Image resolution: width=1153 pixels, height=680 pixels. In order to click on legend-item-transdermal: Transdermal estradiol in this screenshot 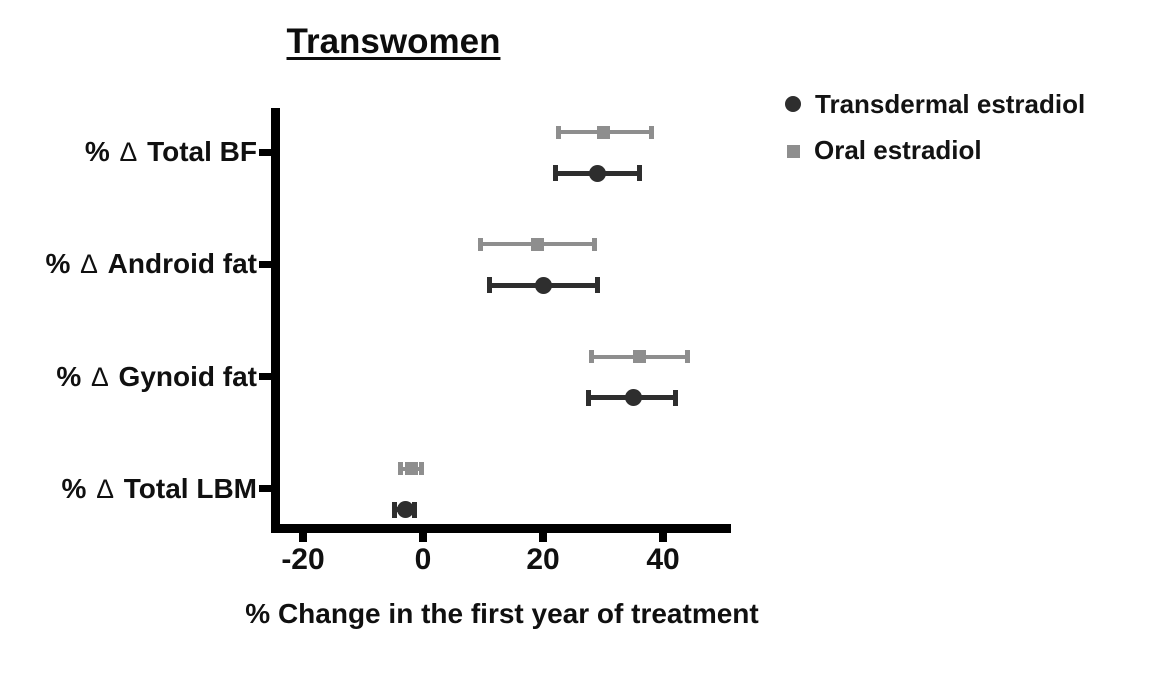, I will do `click(932, 104)`.